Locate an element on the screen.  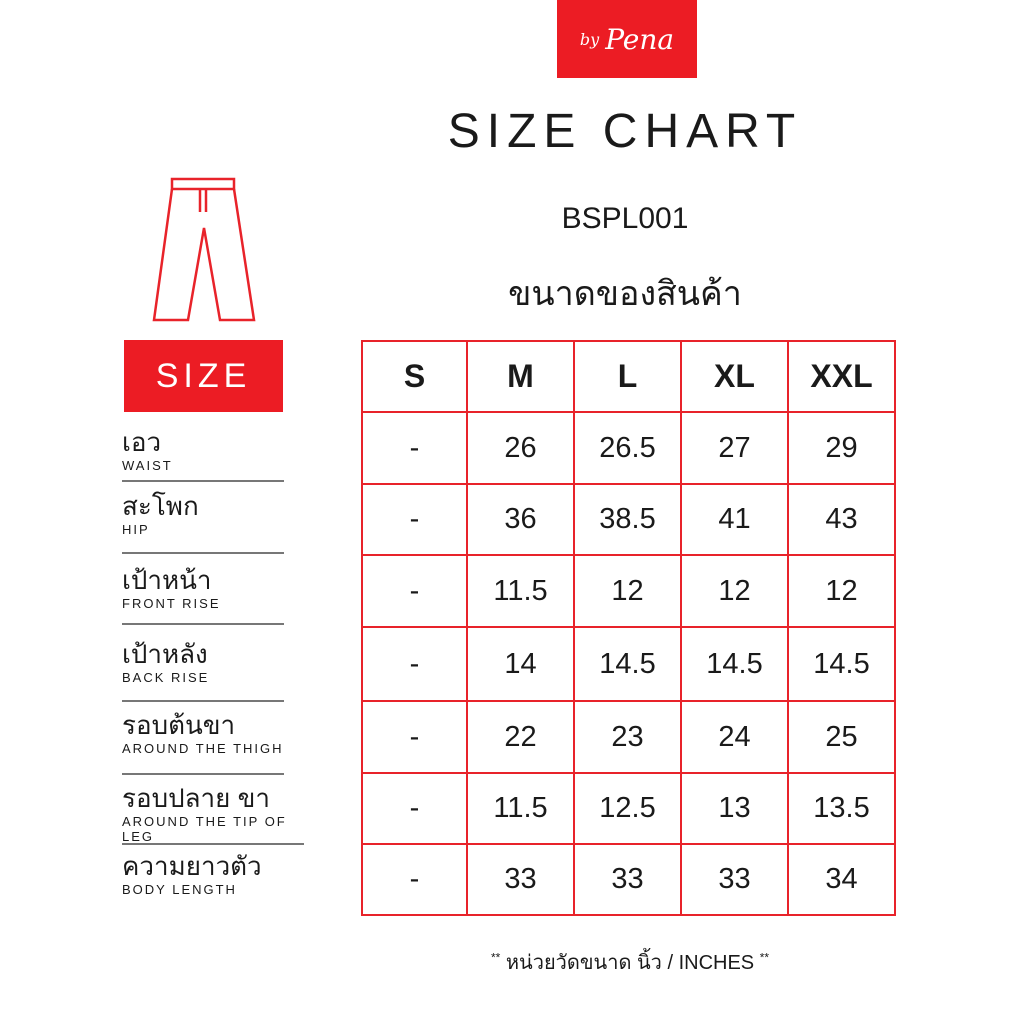
measurement-label: รอบปลาย ขา AROUND THE TIP OF LEG is located at coordinates (217, 814).